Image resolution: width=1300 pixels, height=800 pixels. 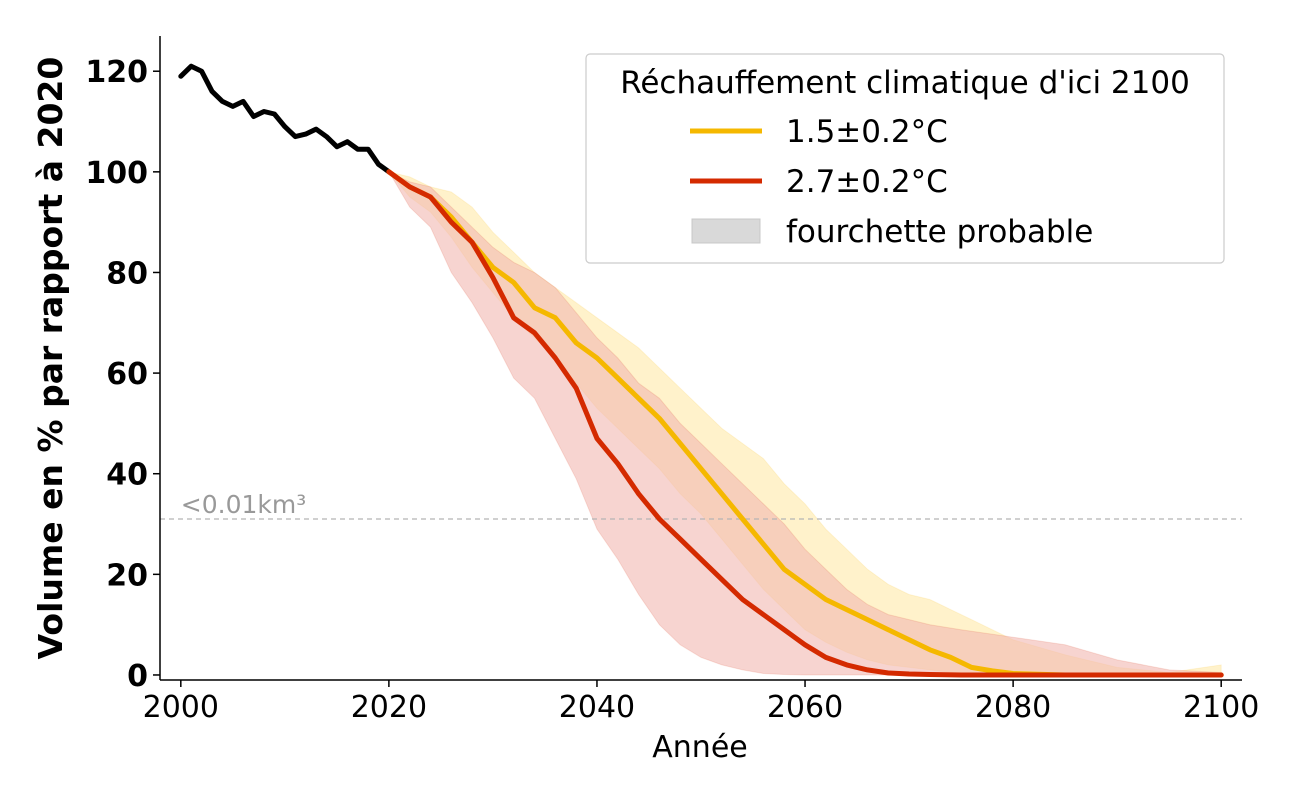 What do you see at coordinates (127, 475) in the screenshot?
I see `y-tick-label: 40` at bounding box center [127, 475].